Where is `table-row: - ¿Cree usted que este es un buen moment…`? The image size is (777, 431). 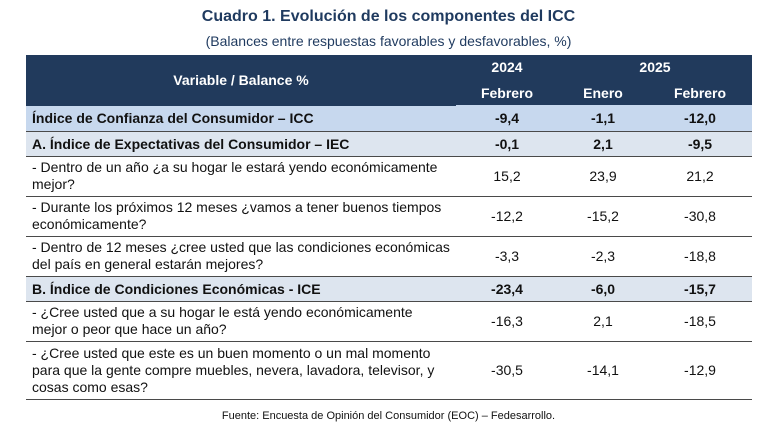 table-row: - ¿Cree usted que este es un buen moment… is located at coordinates (389, 370).